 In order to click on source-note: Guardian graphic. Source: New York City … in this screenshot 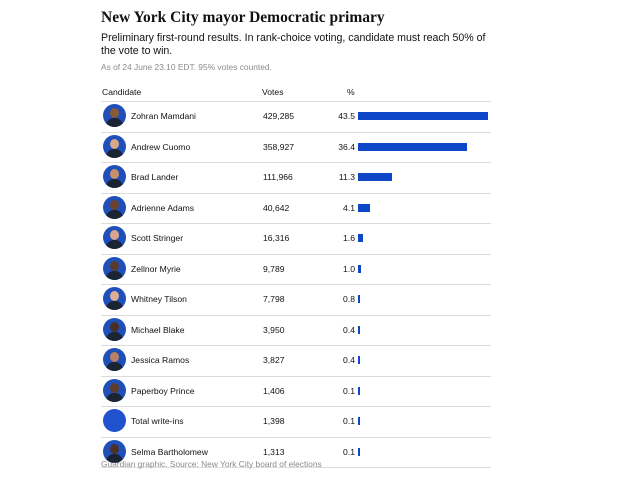, I will do `click(211, 464)`.